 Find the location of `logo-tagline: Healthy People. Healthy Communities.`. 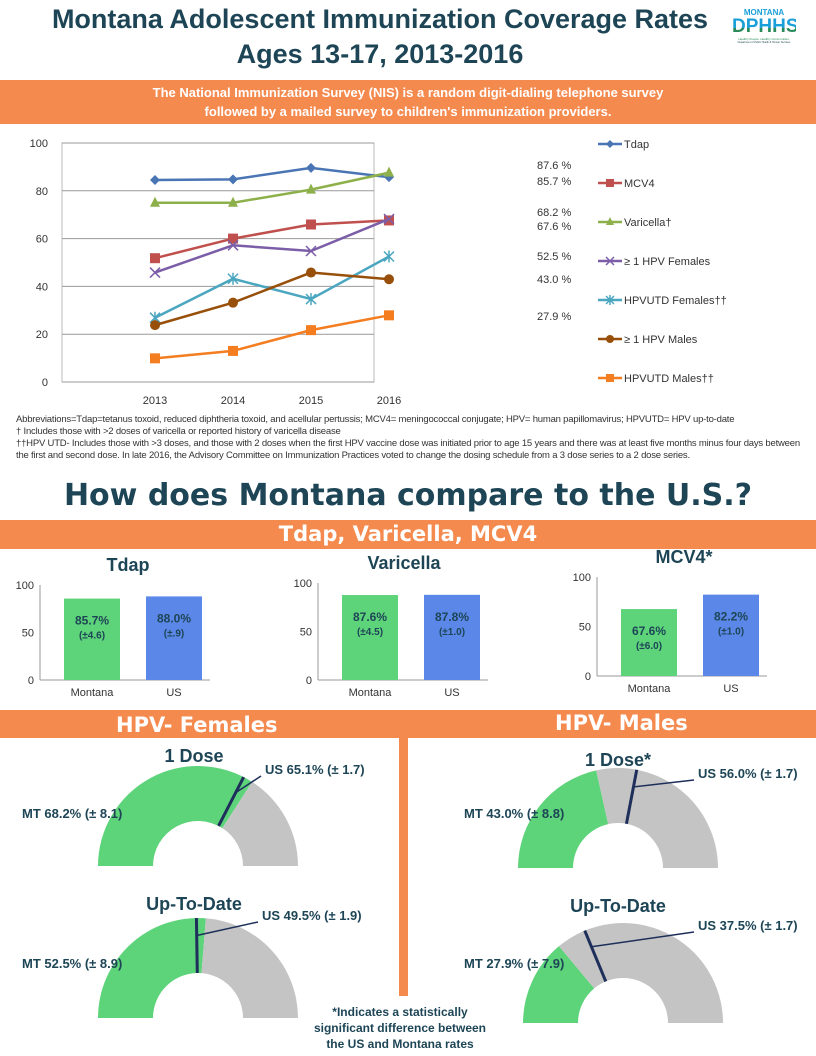

logo-tagline: Healthy People. Healthy Communities. is located at coordinates (764, 39).